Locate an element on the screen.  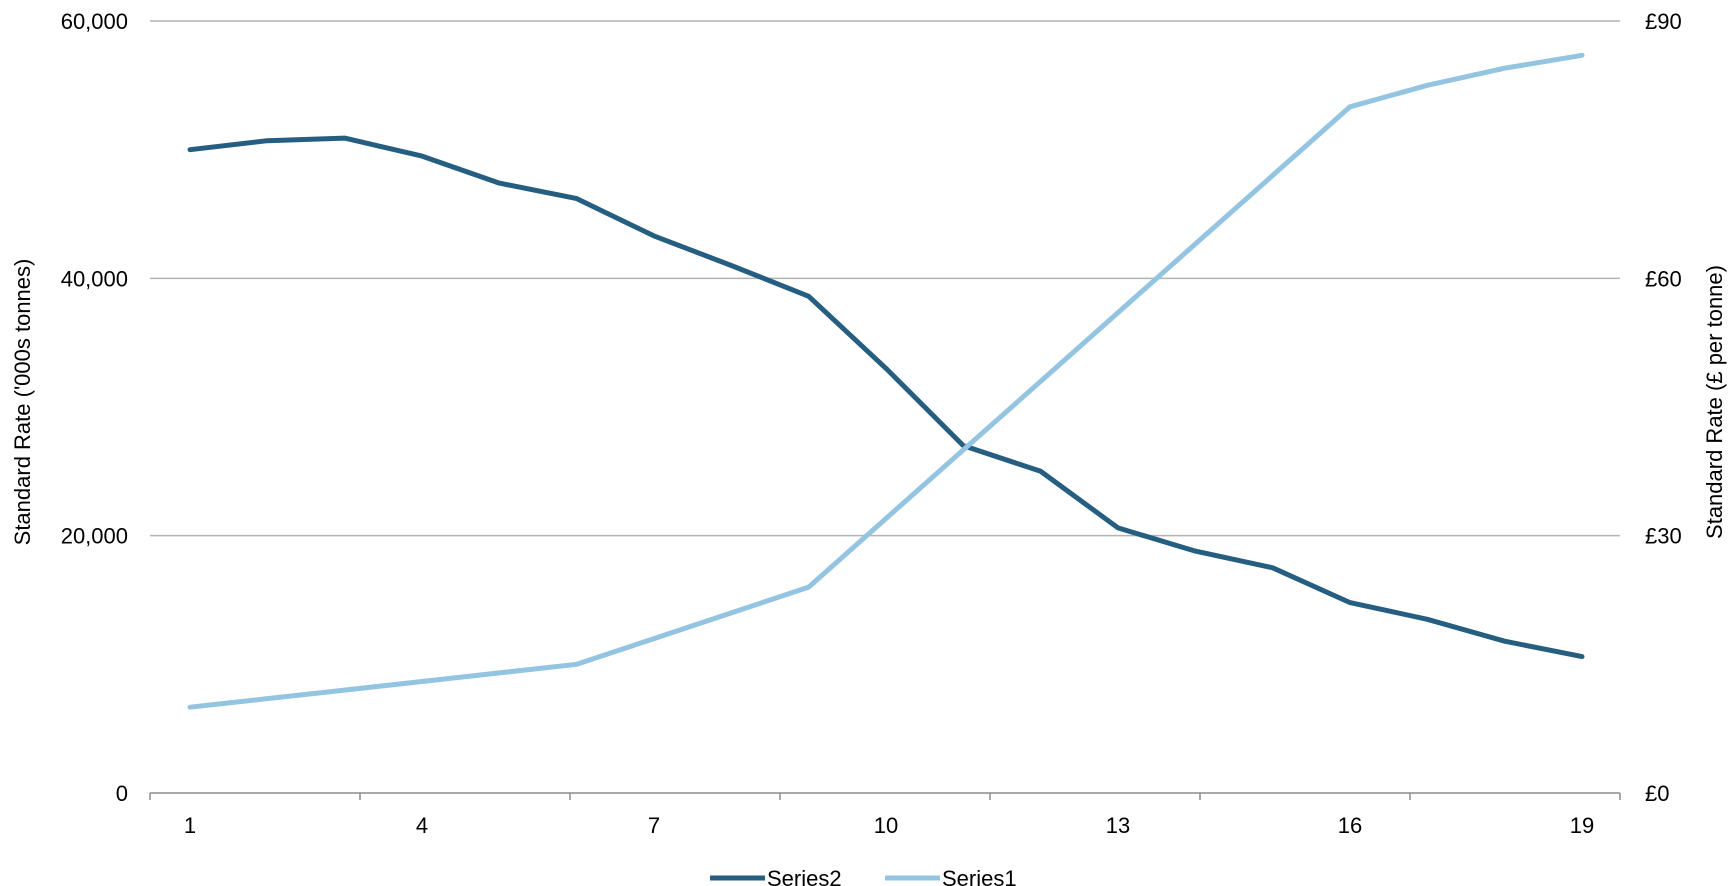
left-tick-label: 20,000 is located at coordinates (94, 536).